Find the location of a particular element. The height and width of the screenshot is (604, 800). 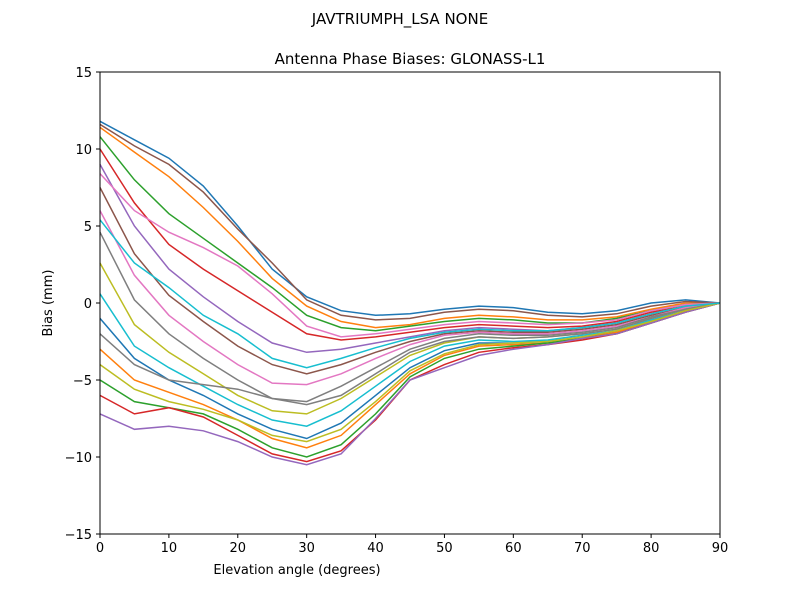

y-tick-label: −10 is located at coordinates (78, 458).